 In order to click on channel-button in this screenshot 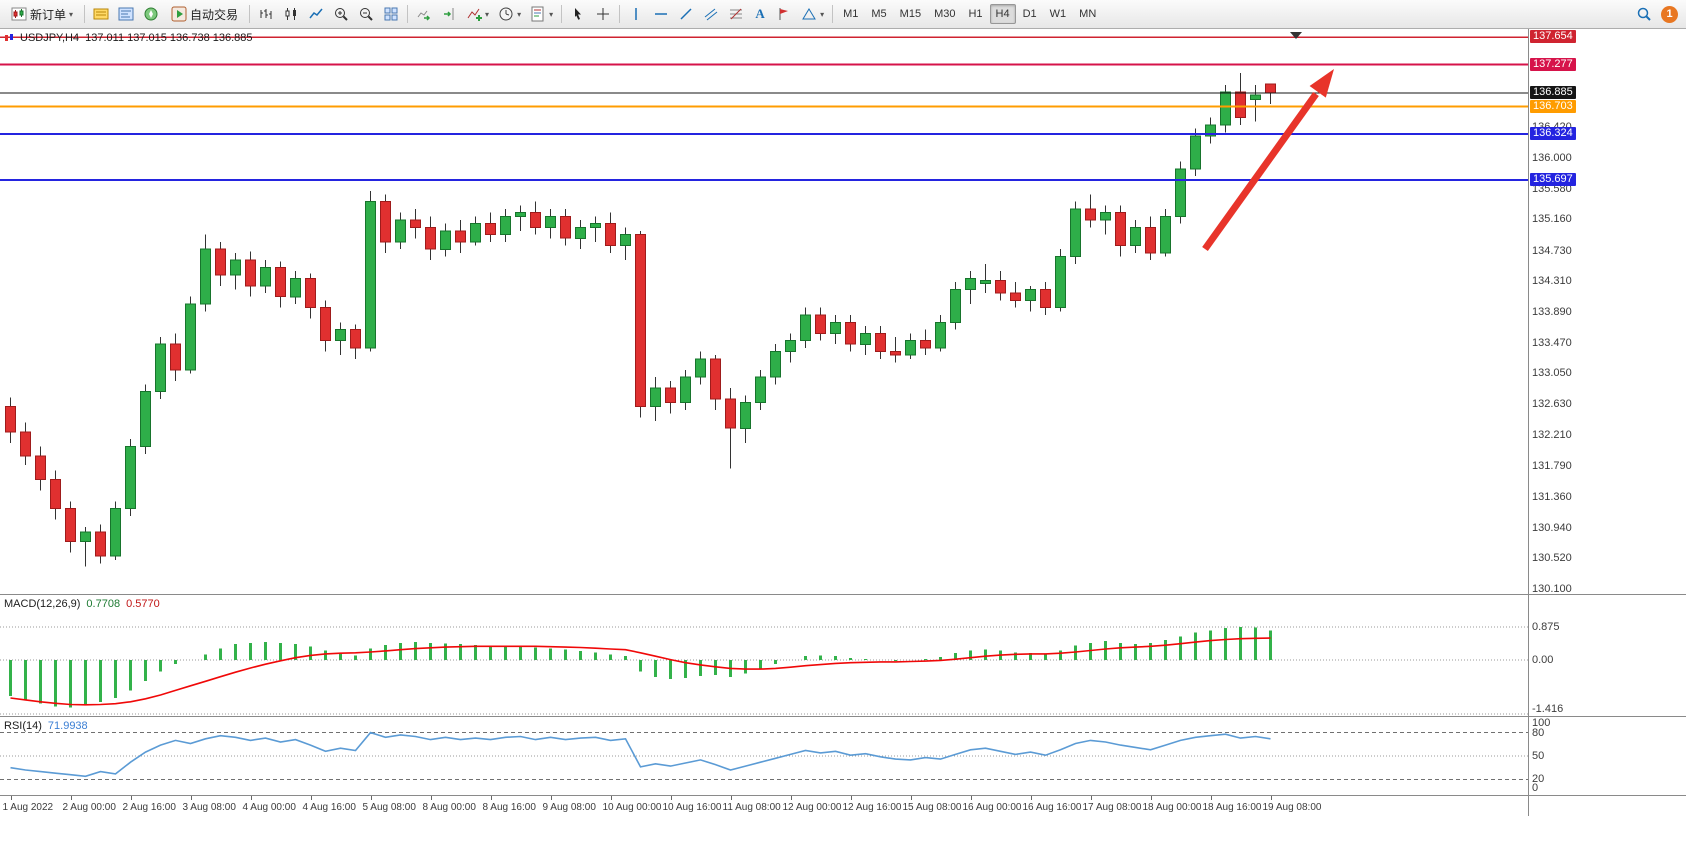, I will do `click(711, 14)`.